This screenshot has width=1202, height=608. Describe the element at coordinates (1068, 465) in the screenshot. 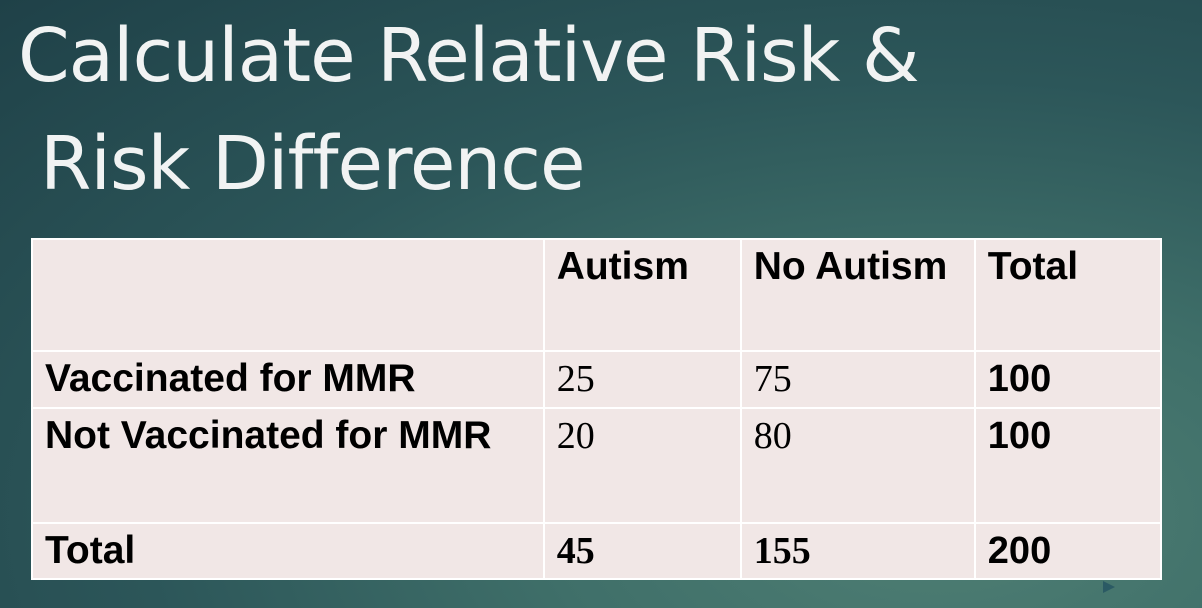

I see `cell-not-vaccinated-total: 100` at that location.